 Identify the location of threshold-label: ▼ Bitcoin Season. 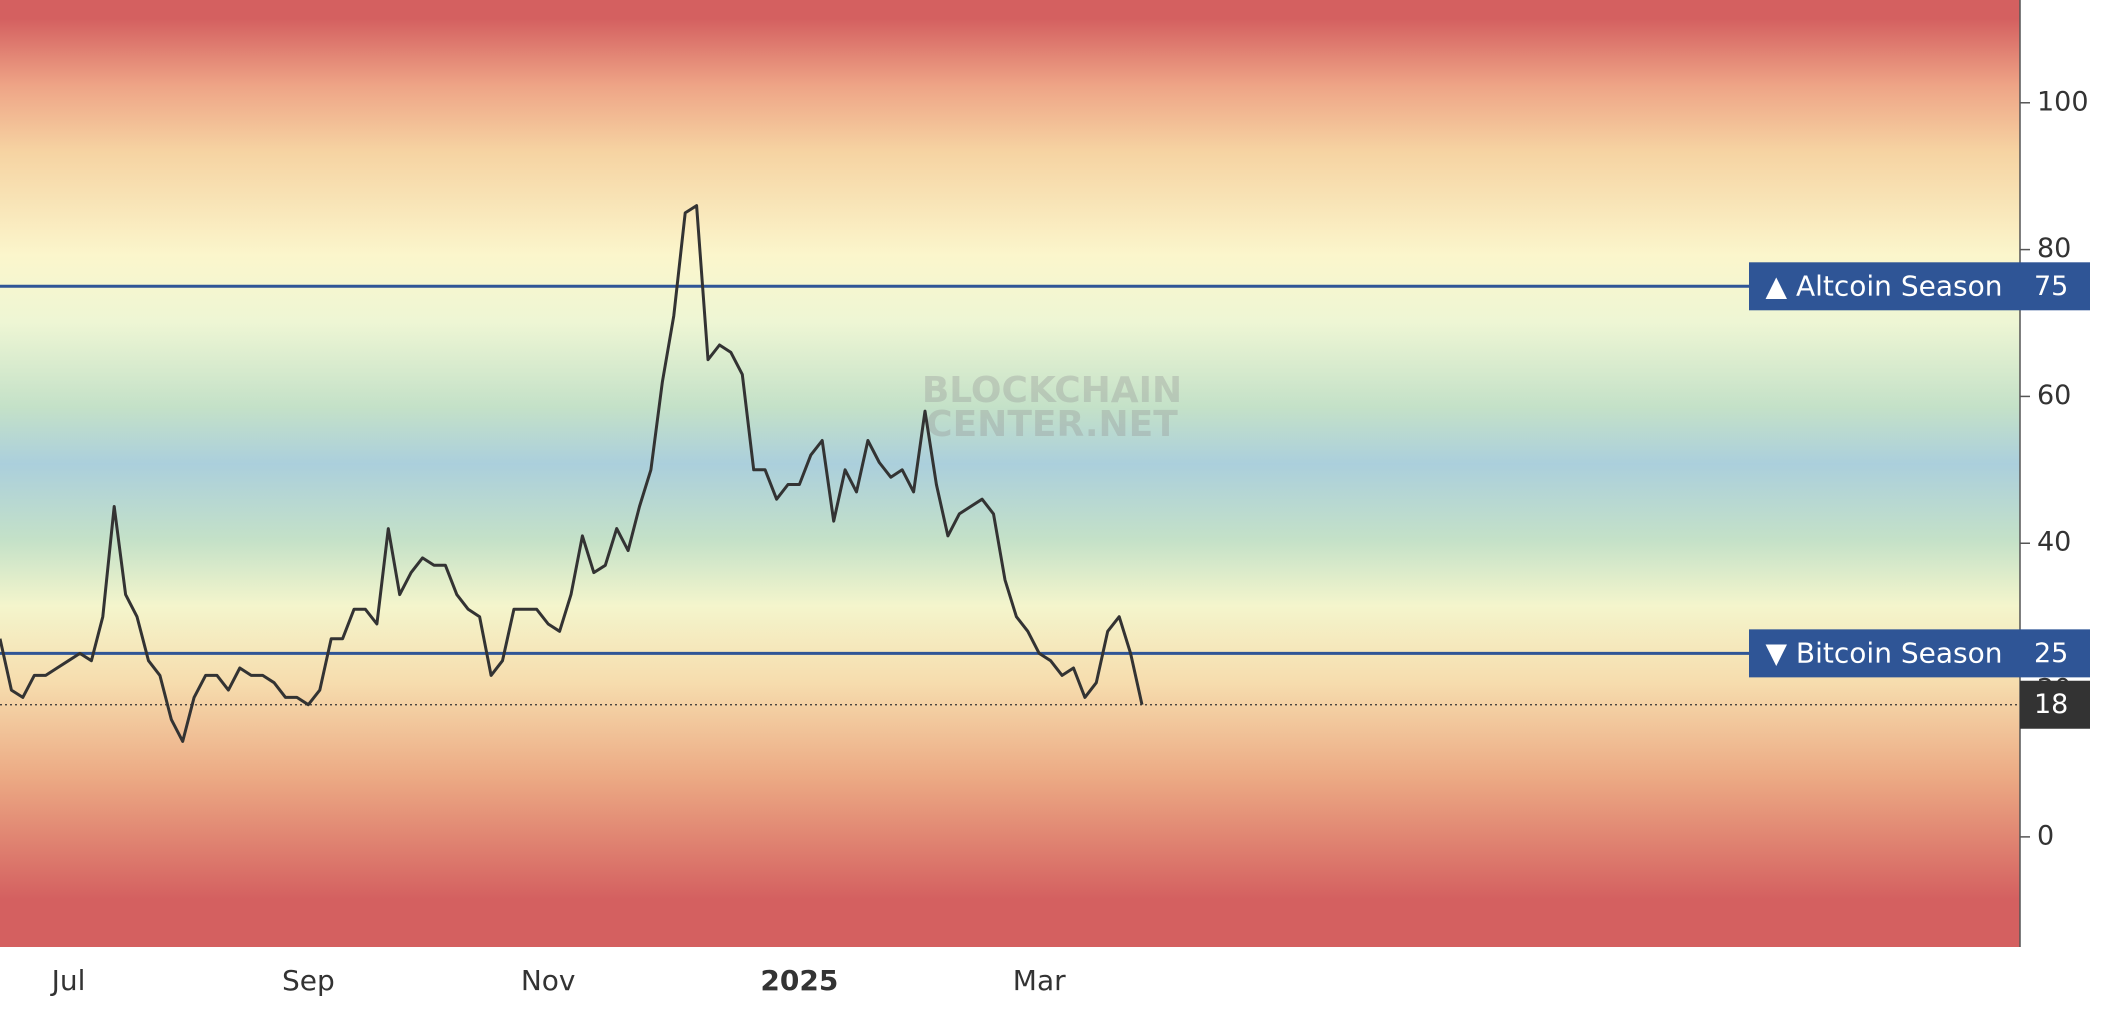
(1884, 652).